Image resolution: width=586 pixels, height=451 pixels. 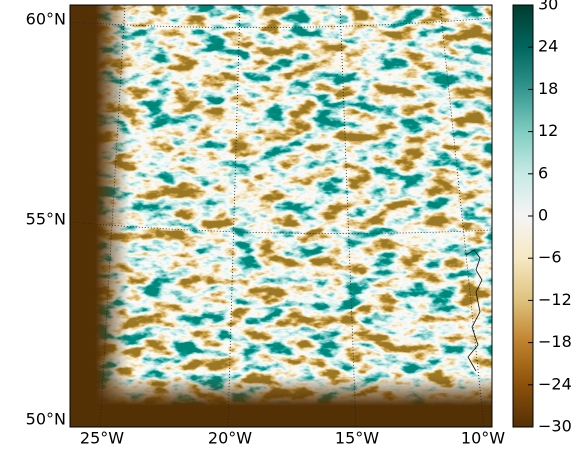 I want to click on lat-label: 50°N, so click(x=46, y=419).